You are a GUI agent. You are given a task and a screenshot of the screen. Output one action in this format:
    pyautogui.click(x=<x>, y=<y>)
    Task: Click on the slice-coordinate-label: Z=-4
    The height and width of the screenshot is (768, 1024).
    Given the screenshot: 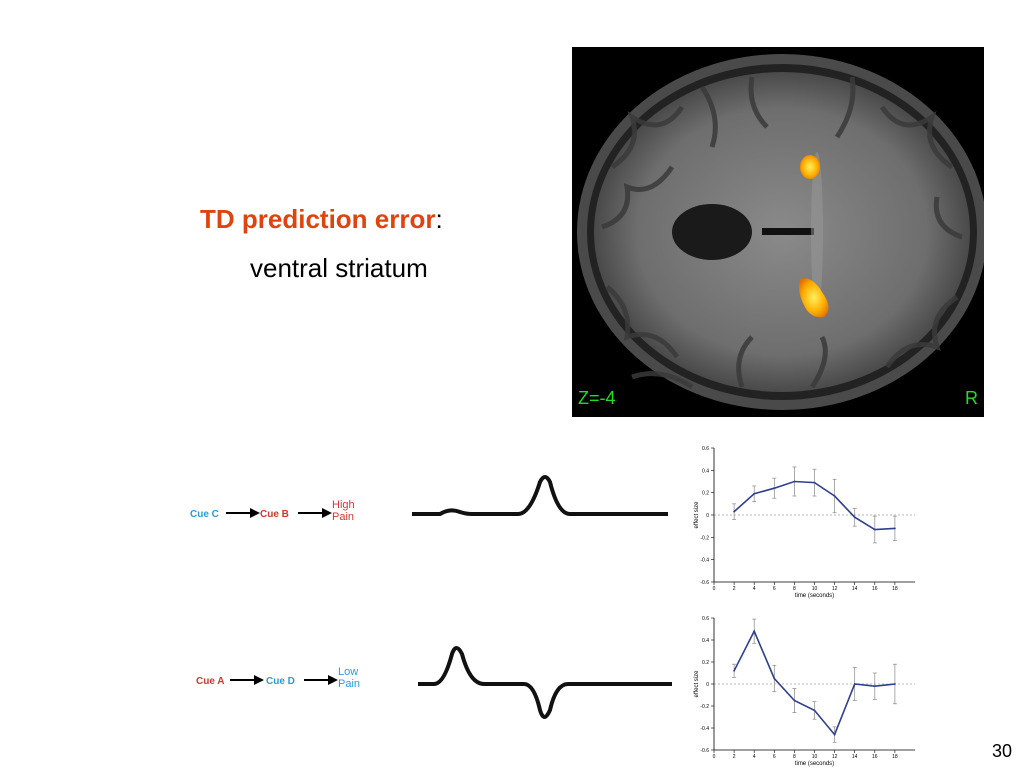 What is the action you would take?
    pyautogui.click(x=597, y=398)
    